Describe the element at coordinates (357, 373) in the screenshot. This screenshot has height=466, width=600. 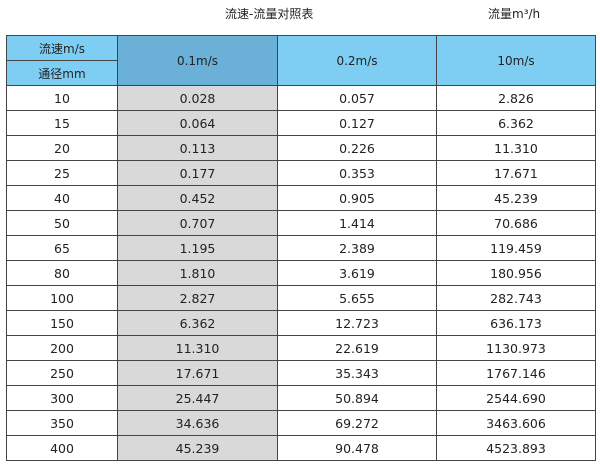
I see `flow-cell: 35.343` at that location.